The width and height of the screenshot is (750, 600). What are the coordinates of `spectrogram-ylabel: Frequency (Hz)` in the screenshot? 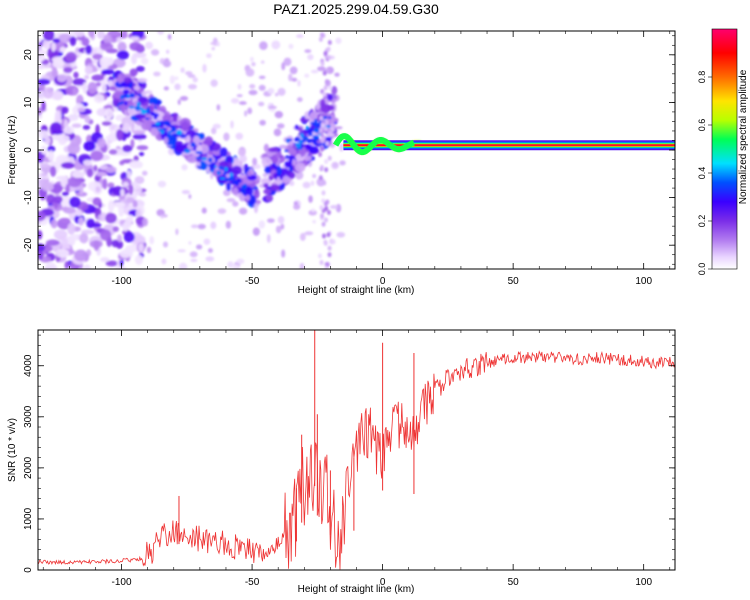 It's located at (12, 150).